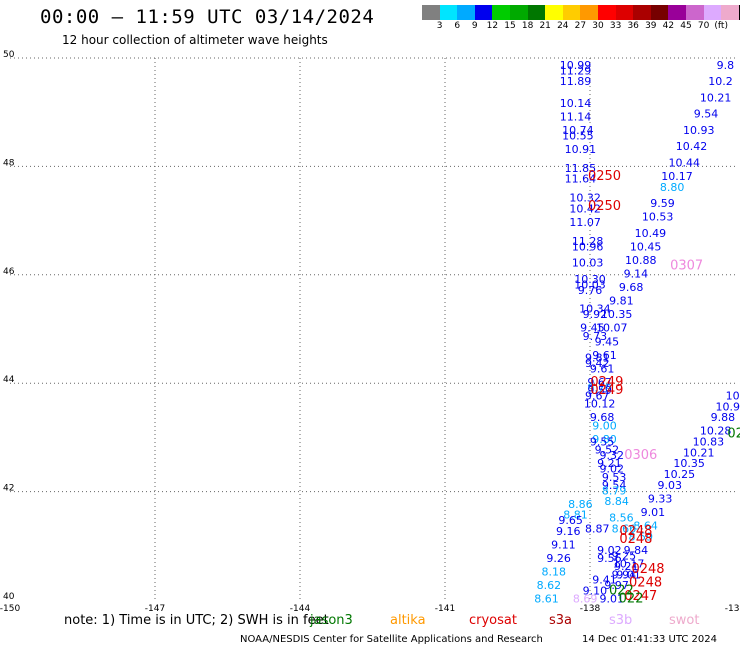  I want to click on pass-time-label: 0307, so click(686, 265).